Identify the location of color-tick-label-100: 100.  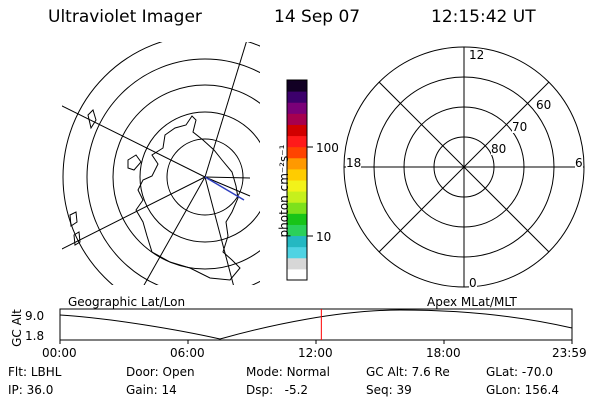
(327, 148).